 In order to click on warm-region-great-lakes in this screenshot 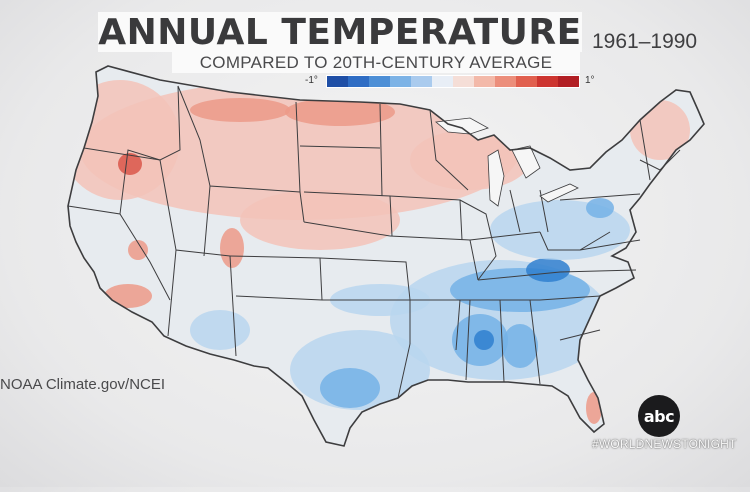, I will do `click(470, 160)`.